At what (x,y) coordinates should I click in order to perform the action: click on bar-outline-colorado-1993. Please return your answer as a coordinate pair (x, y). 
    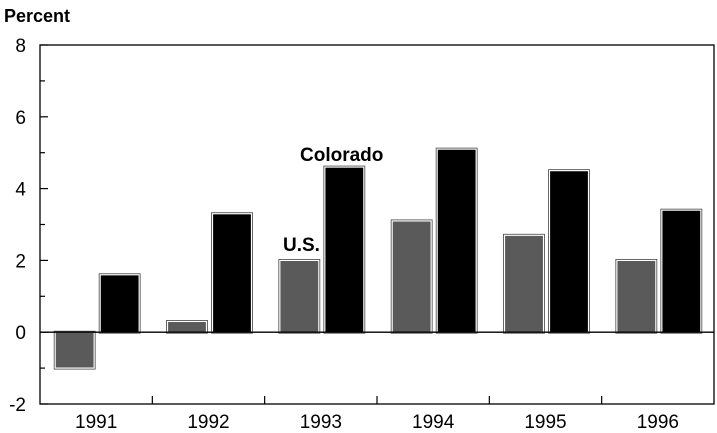
    Looking at the image, I should click on (344, 249).